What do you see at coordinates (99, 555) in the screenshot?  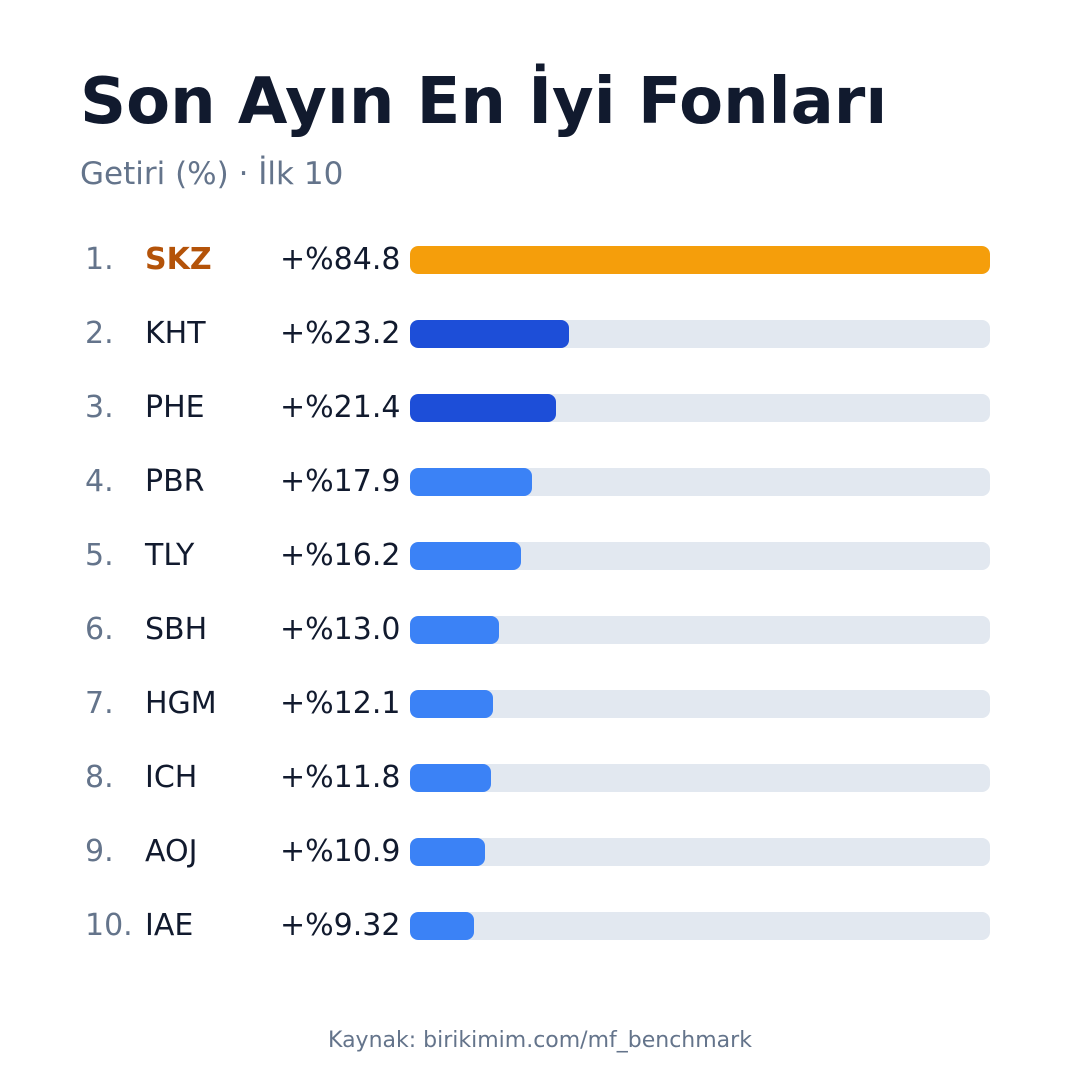 I see `rank-label: 5.` at bounding box center [99, 555].